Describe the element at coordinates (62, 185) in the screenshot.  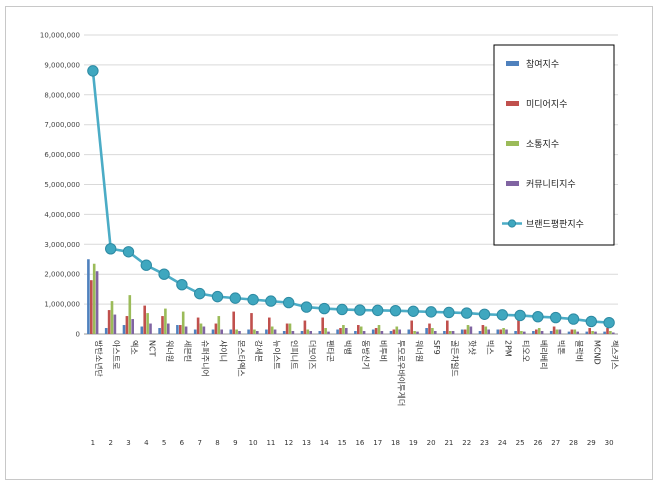
I see `y-tick-label: 5,000,000` at that location.